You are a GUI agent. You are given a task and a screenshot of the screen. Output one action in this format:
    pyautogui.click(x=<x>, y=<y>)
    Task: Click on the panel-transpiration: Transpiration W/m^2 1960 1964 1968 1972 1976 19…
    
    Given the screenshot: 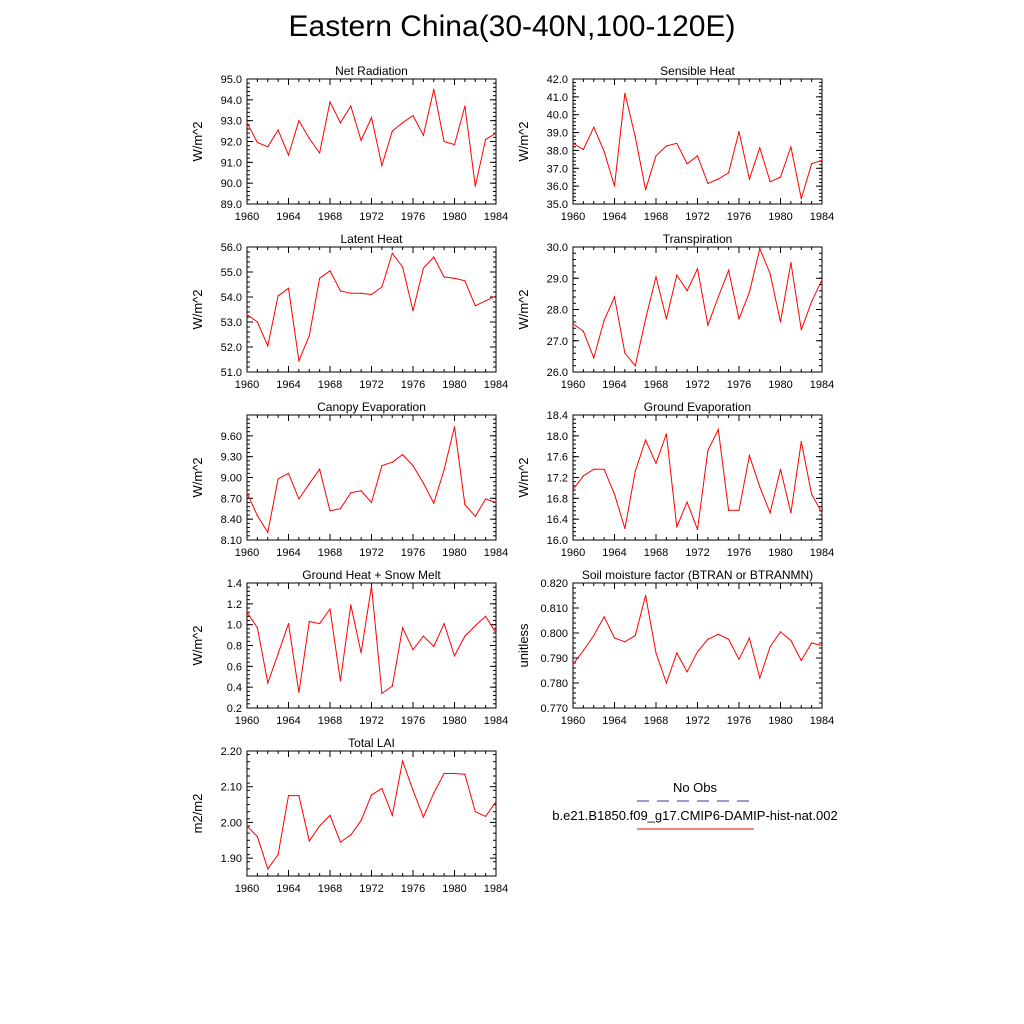 What is the action you would take?
    pyautogui.click(x=675, y=311)
    